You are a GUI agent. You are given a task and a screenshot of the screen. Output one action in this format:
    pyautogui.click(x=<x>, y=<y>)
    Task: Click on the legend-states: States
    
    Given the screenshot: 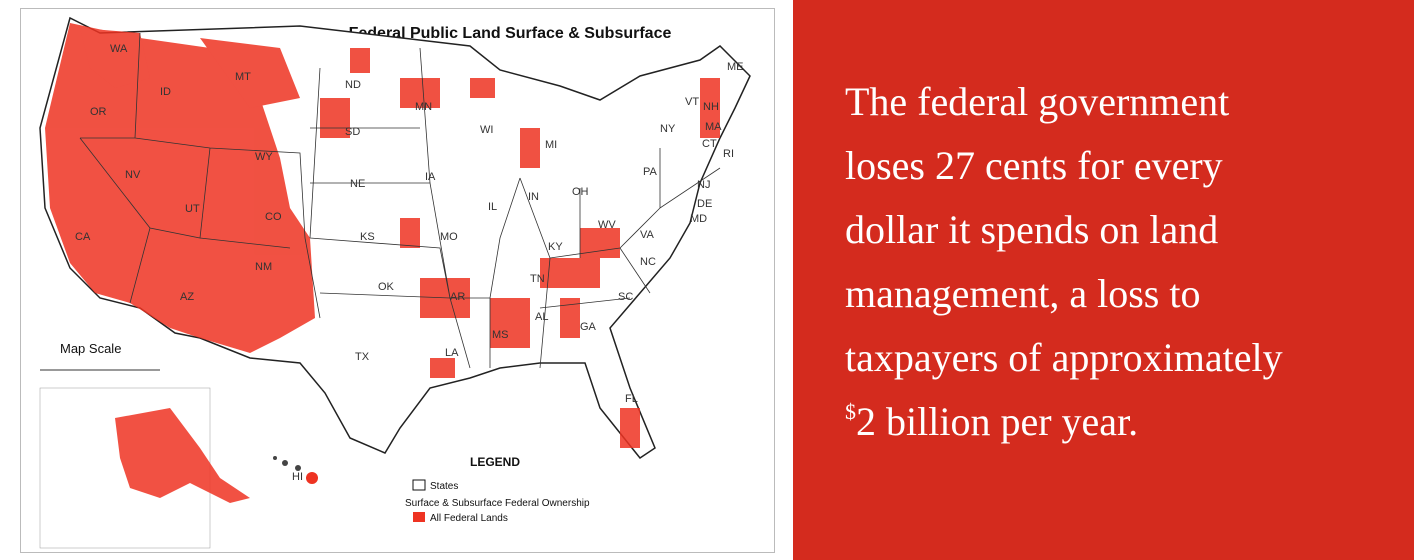 What is the action you would take?
    pyautogui.click(x=444, y=486)
    